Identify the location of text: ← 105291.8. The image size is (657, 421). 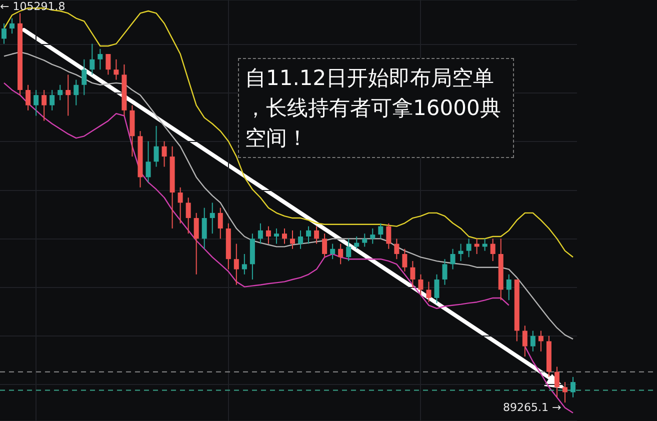
(33, 6).